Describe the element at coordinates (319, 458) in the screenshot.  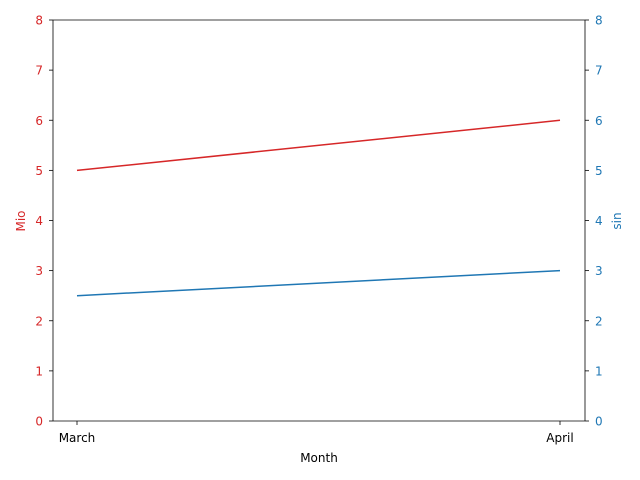
I see `x-axis-label: Month` at that location.